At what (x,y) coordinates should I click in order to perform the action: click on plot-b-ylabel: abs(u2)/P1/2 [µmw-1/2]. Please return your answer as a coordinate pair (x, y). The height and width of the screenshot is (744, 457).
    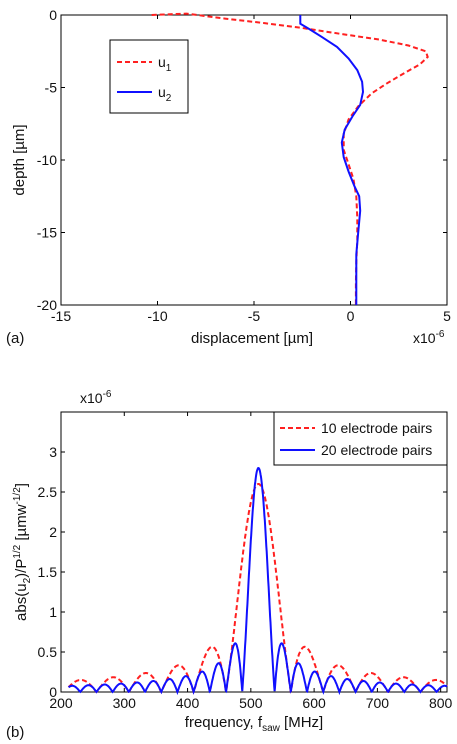
    Looking at the image, I should click on (22, 552).